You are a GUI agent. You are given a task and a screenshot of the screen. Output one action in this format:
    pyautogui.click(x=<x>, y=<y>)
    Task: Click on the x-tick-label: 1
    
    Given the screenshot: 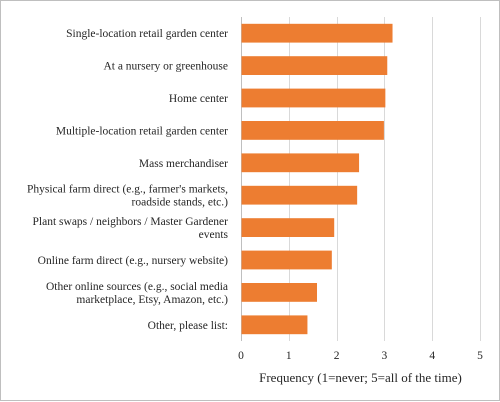 What is the action you would take?
    pyautogui.click(x=289, y=356)
    